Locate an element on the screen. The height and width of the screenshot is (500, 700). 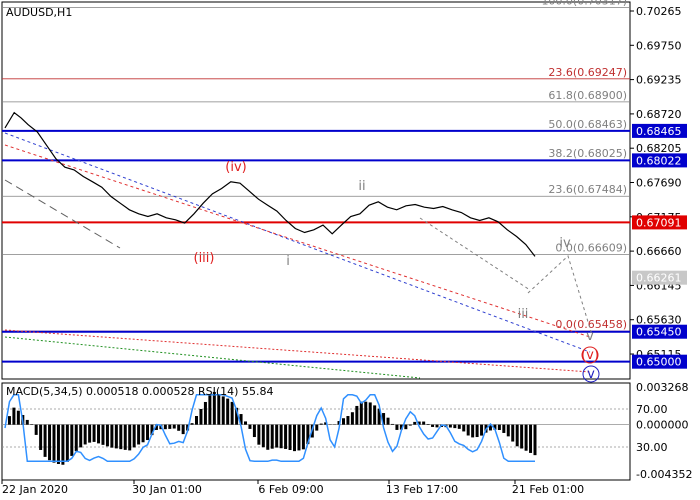
current-price-label: 0.66261 is located at coordinates (659, 278).